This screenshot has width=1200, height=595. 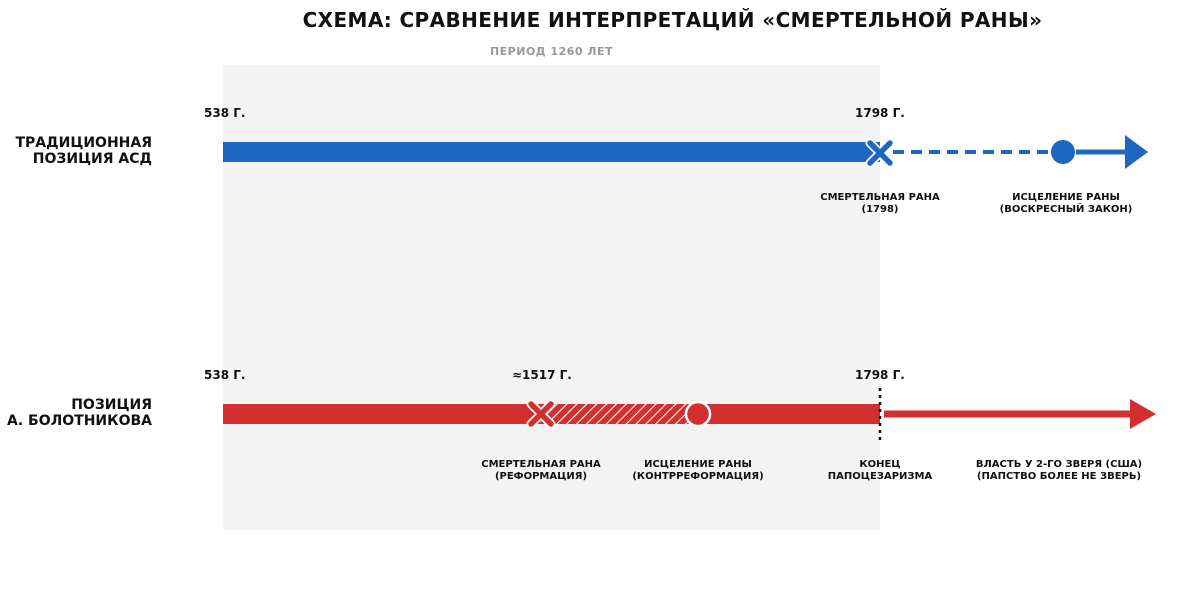 I want to click on bolotnikov-arrow-head, so click(x=1143, y=414).